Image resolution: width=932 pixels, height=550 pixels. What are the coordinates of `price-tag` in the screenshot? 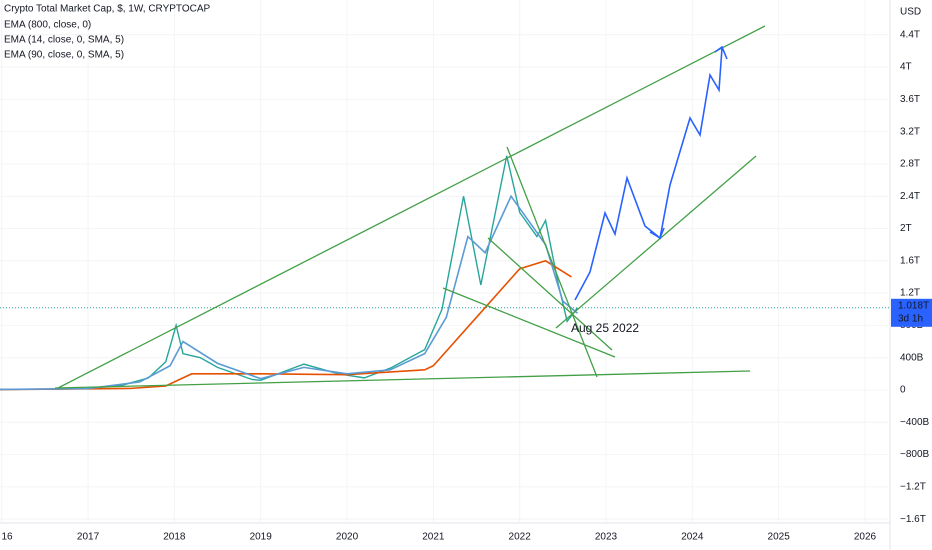 It's located at (911, 312).